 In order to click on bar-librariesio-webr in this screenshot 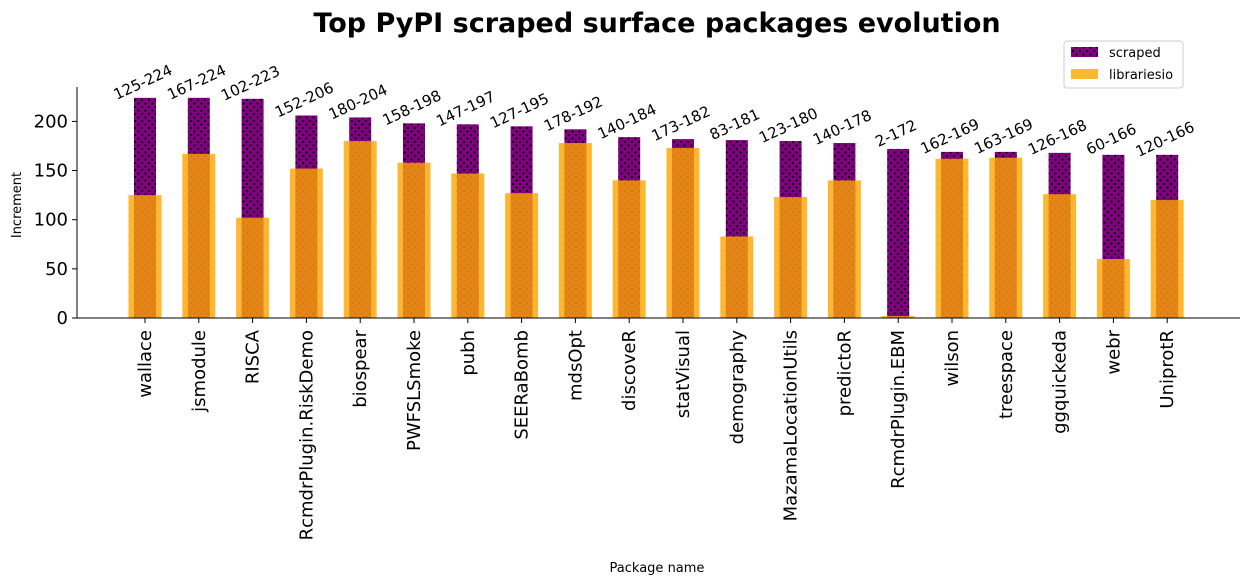, I will do `click(1113, 288)`.